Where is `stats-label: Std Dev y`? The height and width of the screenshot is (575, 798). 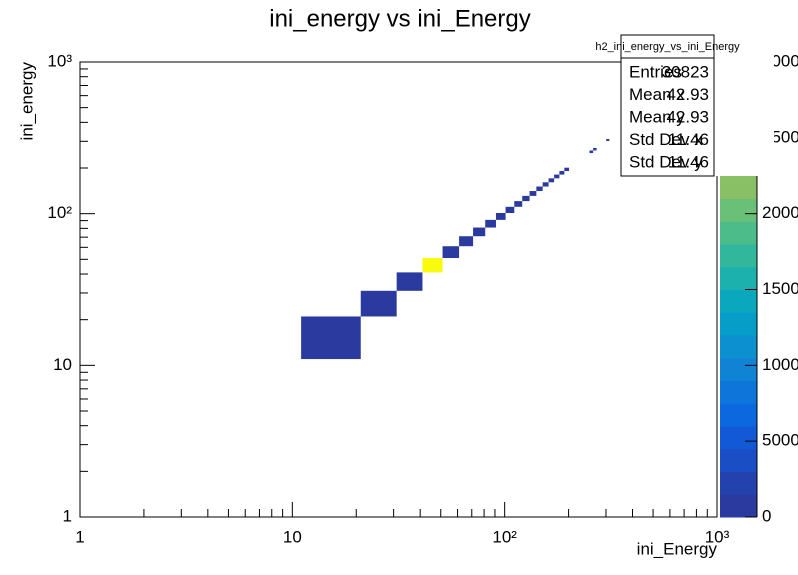
stats-label: Std Dev y is located at coordinates (666, 161).